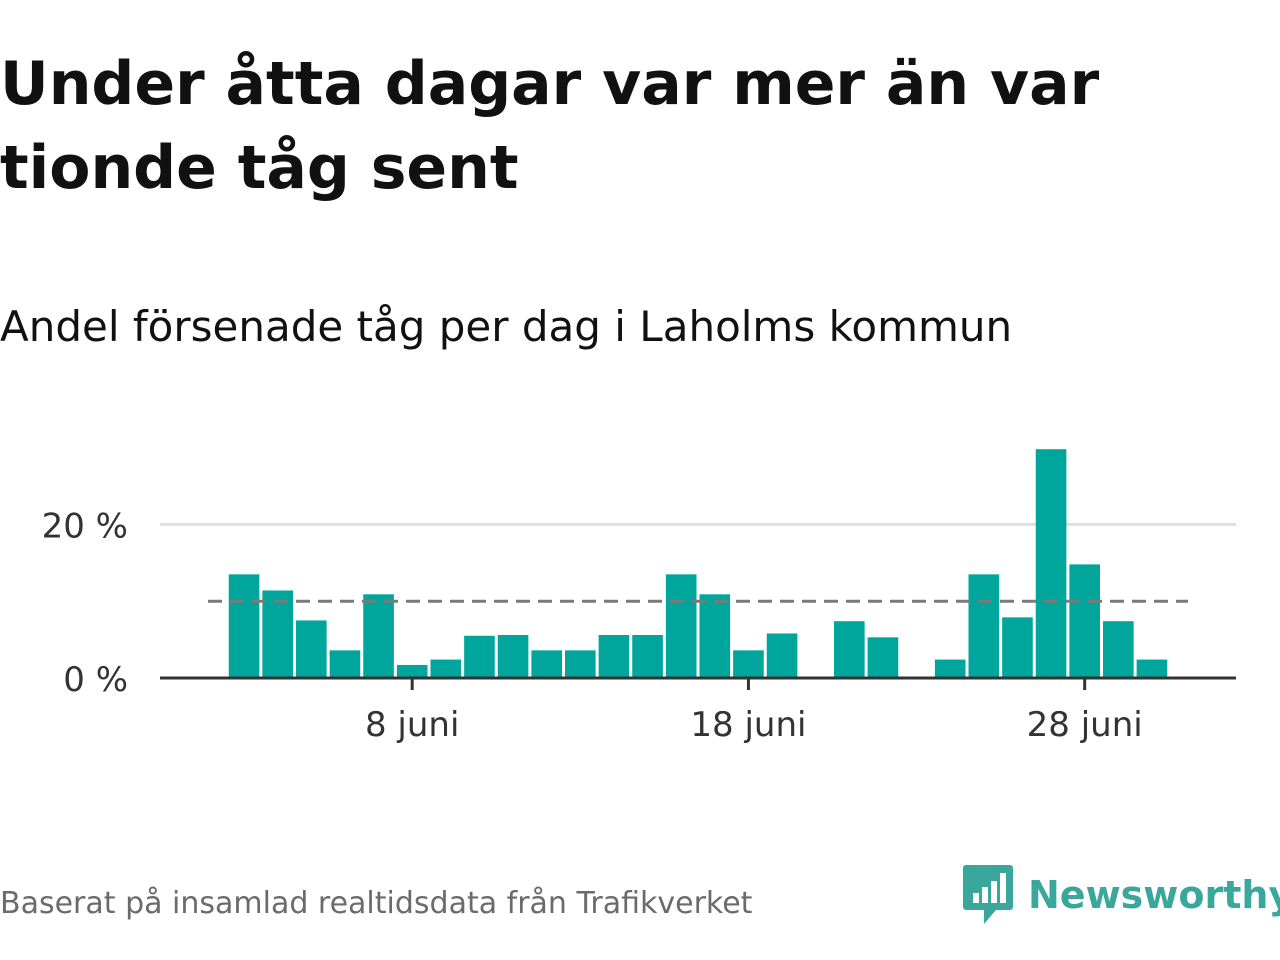 This screenshot has height=960, width=1280. Describe the element at coordinates (988, 894) in the screenshot. I see `bar-chart-speech-bubble-icon` at that location.